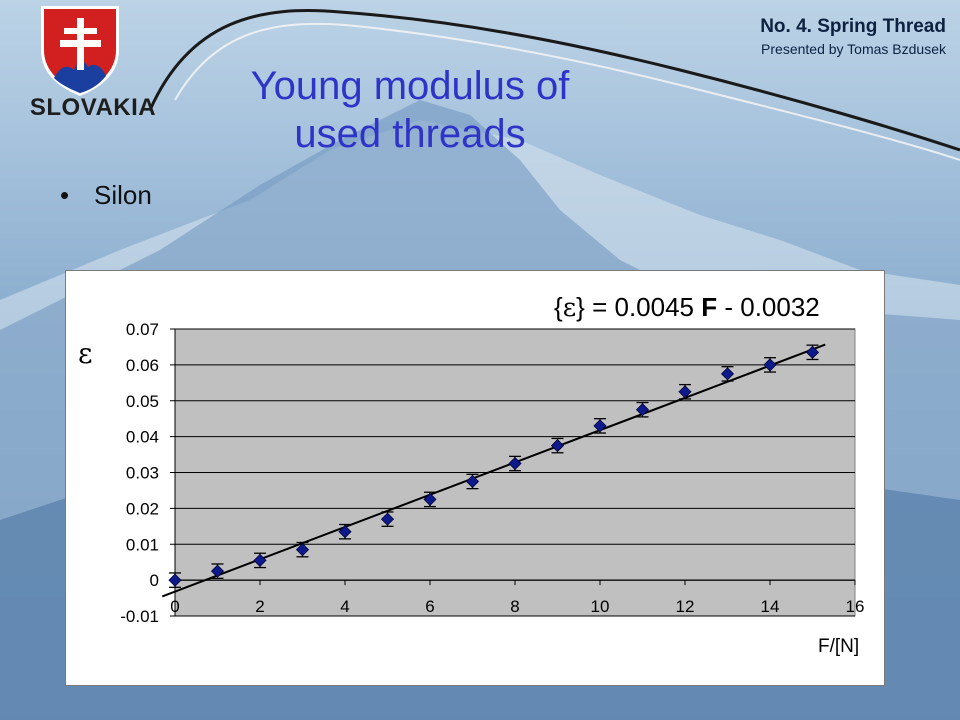  Describe the element at coordinates (93, 107) in the screenshot. I see `country-label: SLOVAKIA` at that location.